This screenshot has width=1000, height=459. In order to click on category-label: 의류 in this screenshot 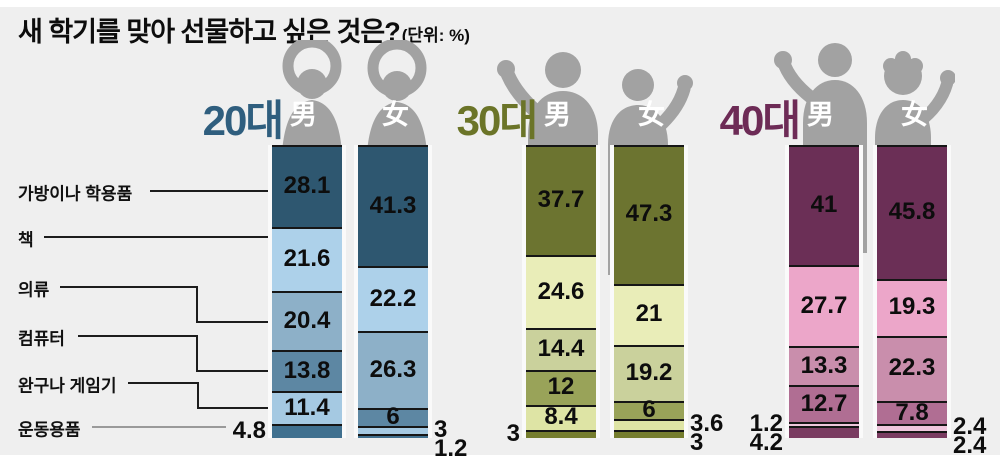, I will do `click(34, 290)`.